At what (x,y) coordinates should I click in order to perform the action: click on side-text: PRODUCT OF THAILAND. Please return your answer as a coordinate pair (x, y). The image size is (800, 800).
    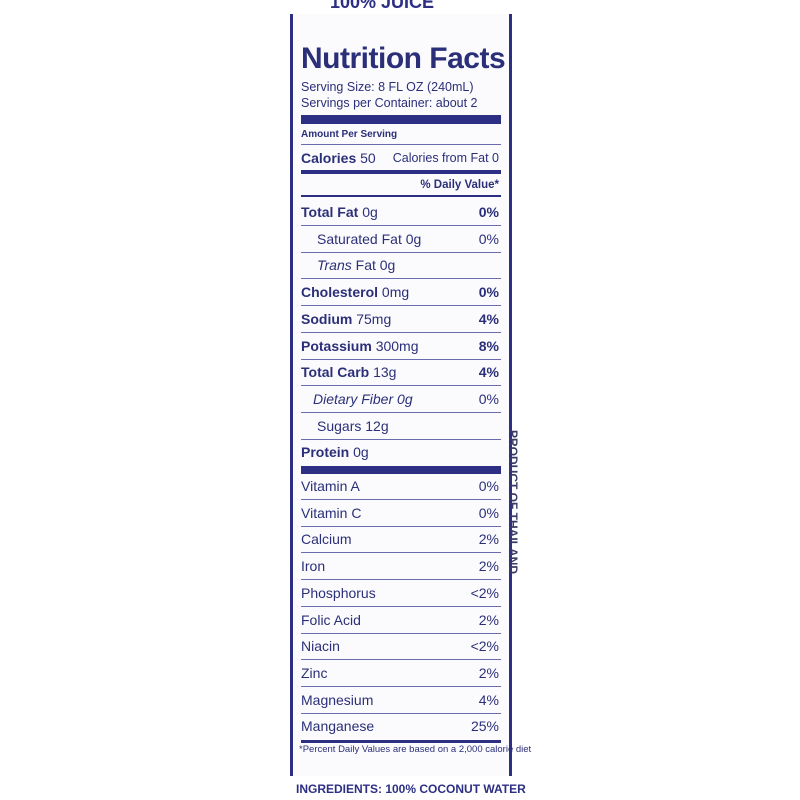
    Looking at the image, I should click on (513, 502).